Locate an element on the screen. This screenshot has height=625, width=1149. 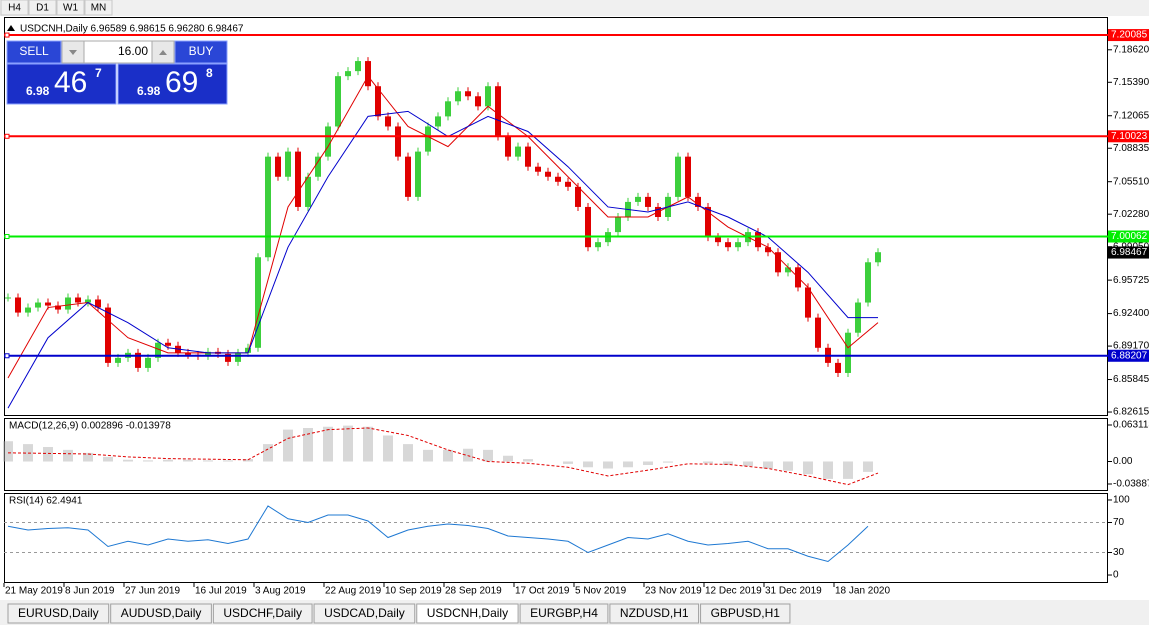
buy-label: BUY is located at coordinates (201, 51).